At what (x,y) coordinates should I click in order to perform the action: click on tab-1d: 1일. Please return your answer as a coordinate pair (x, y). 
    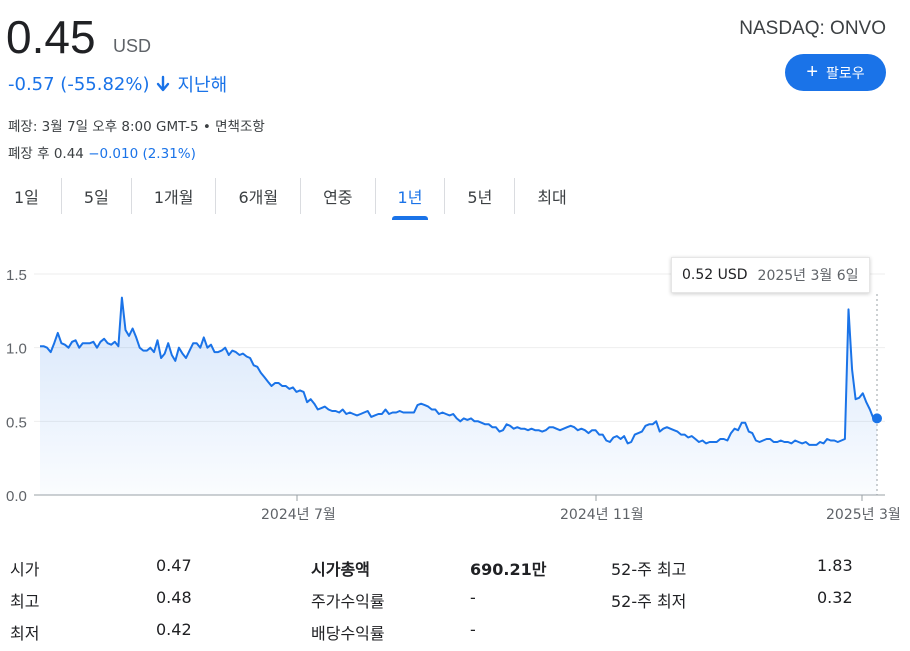
    Looking at the image, I should click on (31, 196).